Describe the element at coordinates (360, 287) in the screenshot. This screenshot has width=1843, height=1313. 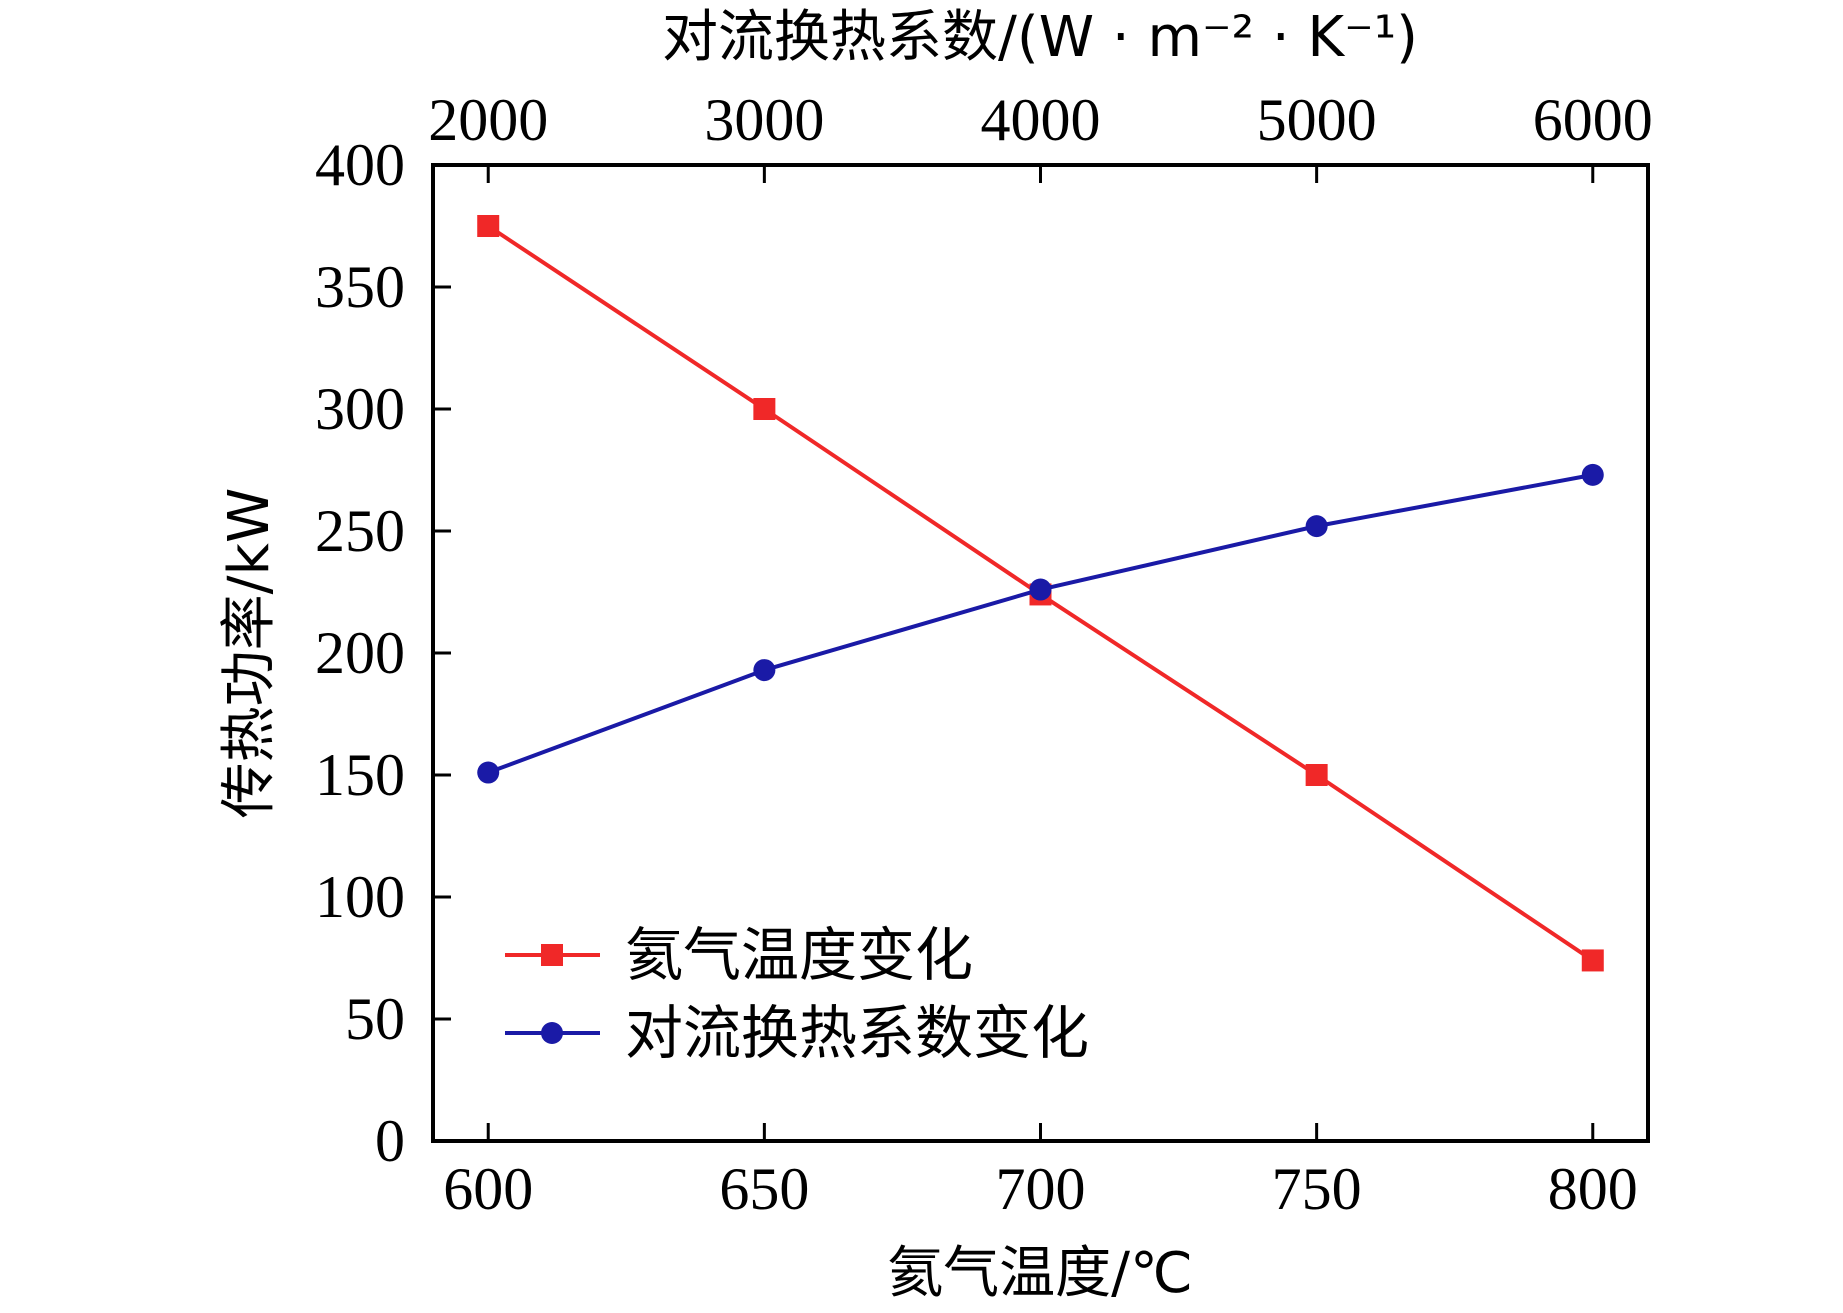
I see `y-tick-label: 350` at that location.